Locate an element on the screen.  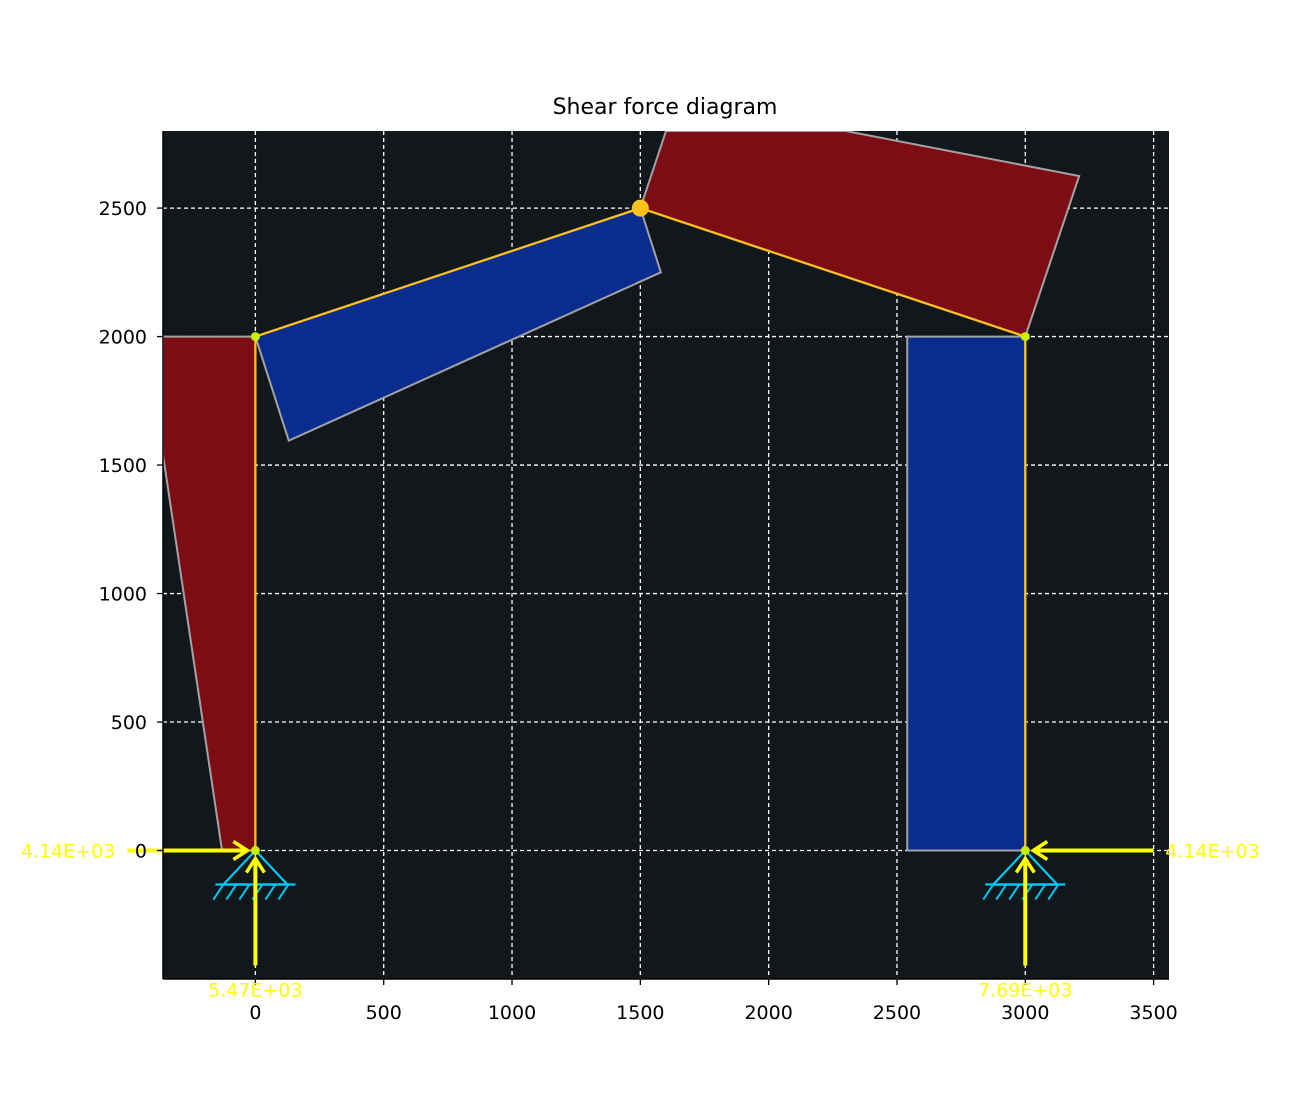
x-tick-label: 1500 is located at coordinates (640, 1013).